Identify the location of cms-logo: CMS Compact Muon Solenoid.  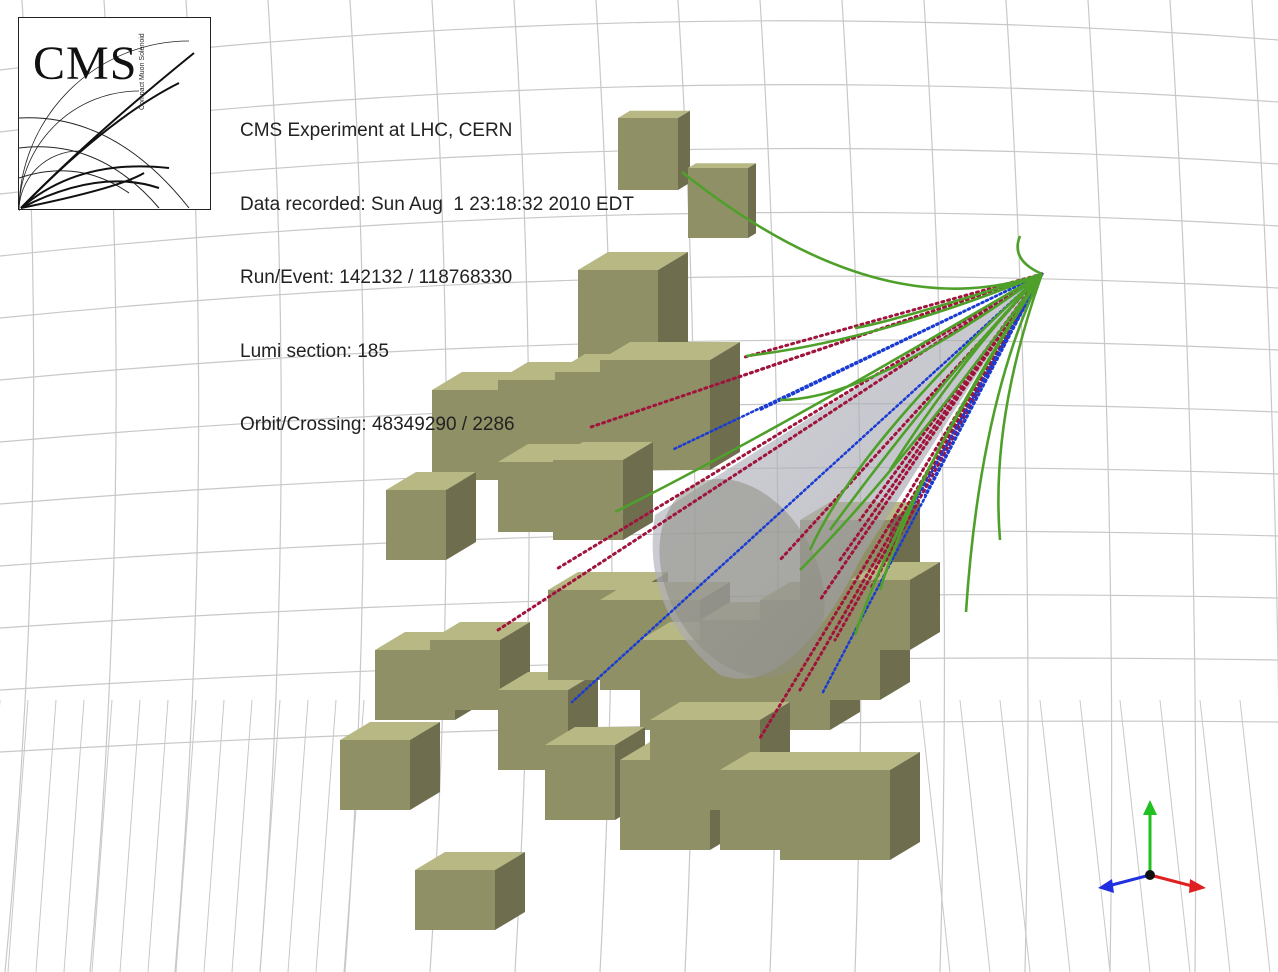
(114, 114).